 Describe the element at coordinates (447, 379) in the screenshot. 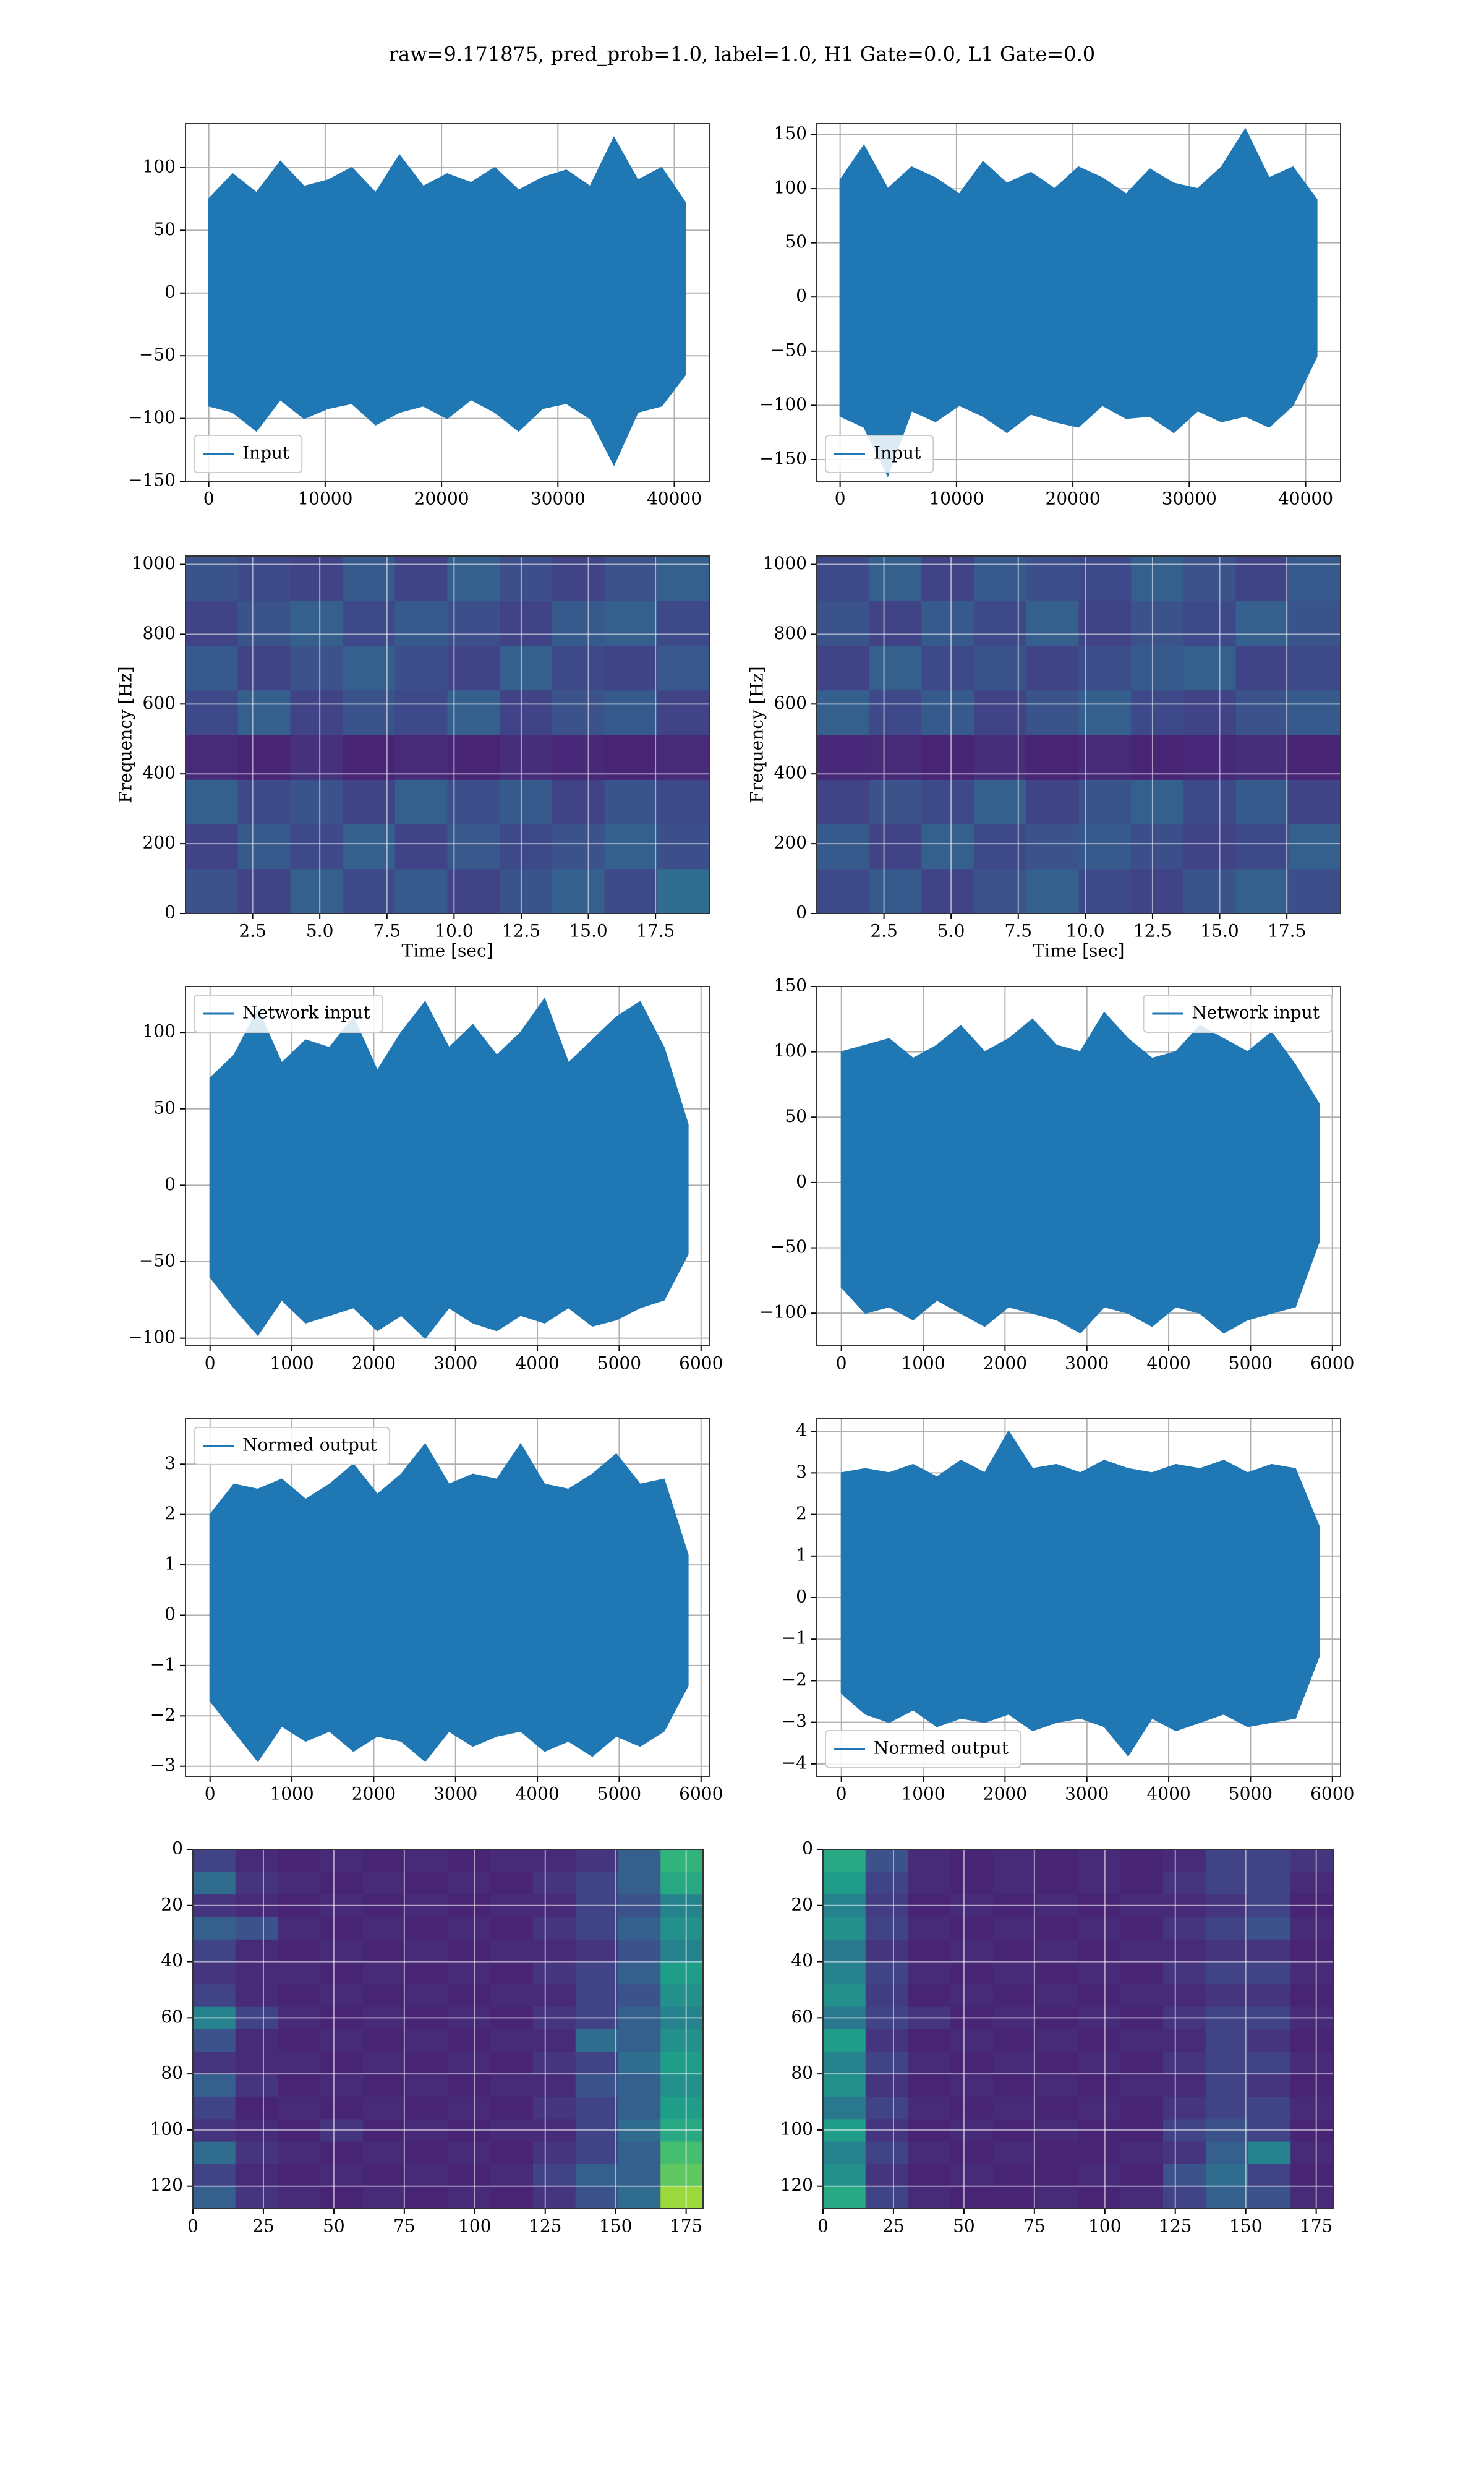

I see `signal-envelope` at that location.